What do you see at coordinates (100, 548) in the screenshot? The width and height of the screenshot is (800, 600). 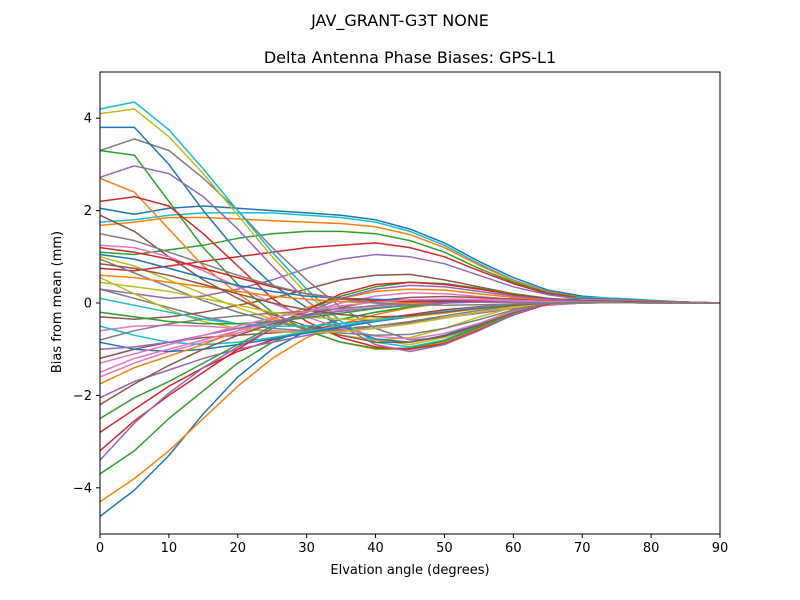 I see `x-tick-label: 0` at bounding box center [100, 548].